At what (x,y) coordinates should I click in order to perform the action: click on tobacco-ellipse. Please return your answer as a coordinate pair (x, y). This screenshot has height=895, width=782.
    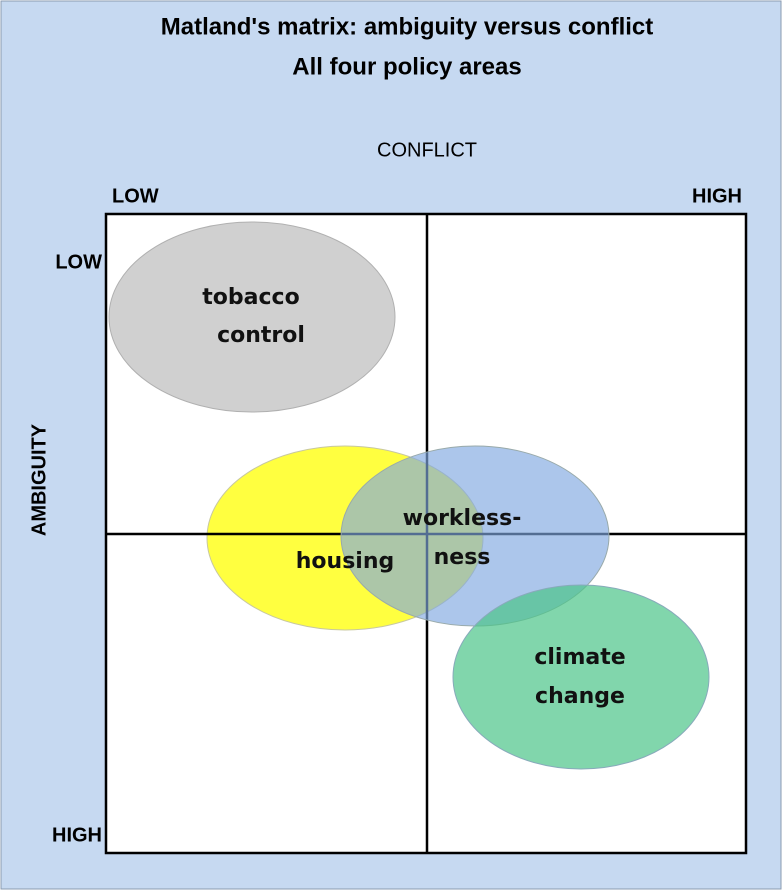
    Looking at the image, I should click on (252, 317).